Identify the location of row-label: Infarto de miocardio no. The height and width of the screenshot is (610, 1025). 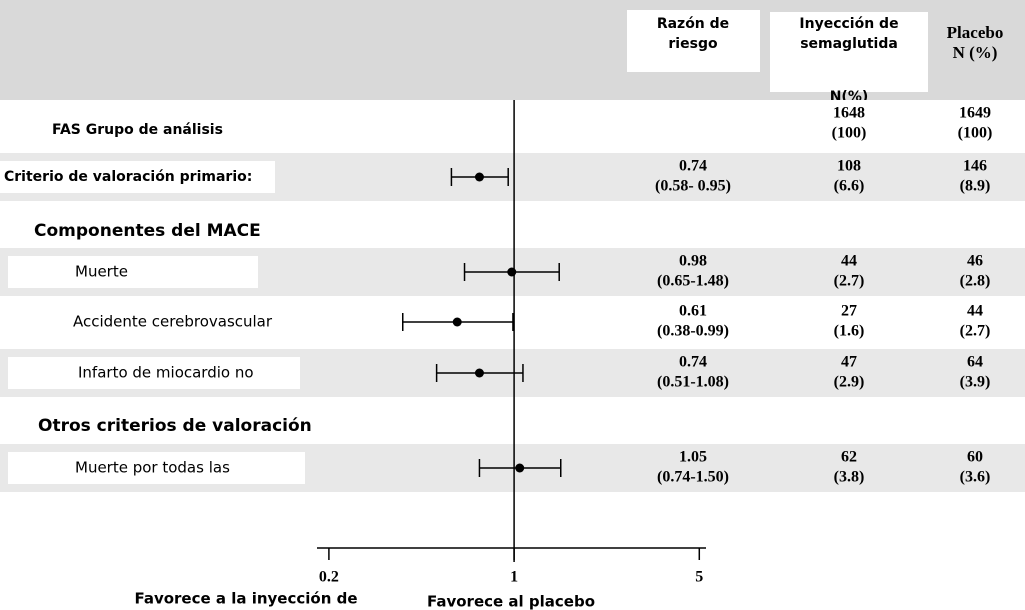
(166, 373).